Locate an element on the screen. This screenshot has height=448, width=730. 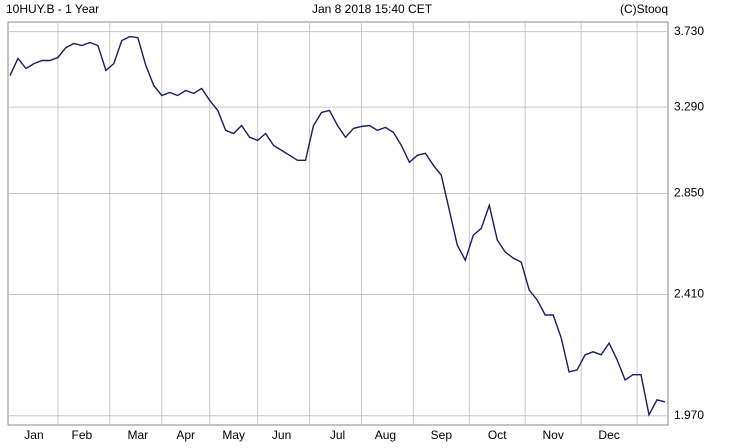
x-tick-label: Jan is located at coordinates (33, 435).